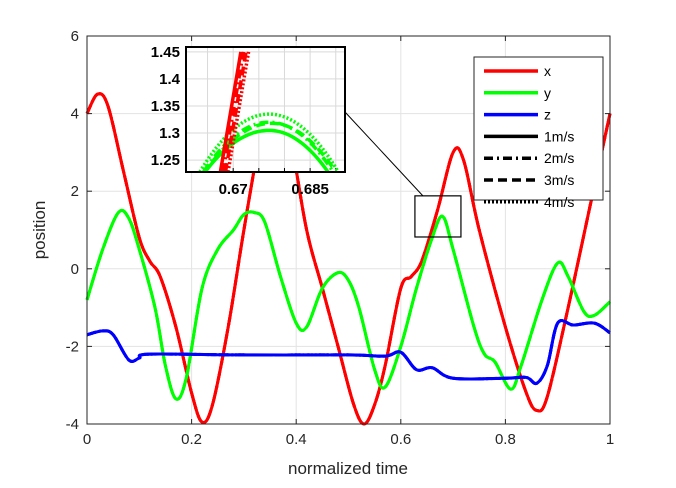  What do you see at coordinates (438, 216) in the screenshot?
I see `zoom-rectangle` at bounding box center [438, 216].